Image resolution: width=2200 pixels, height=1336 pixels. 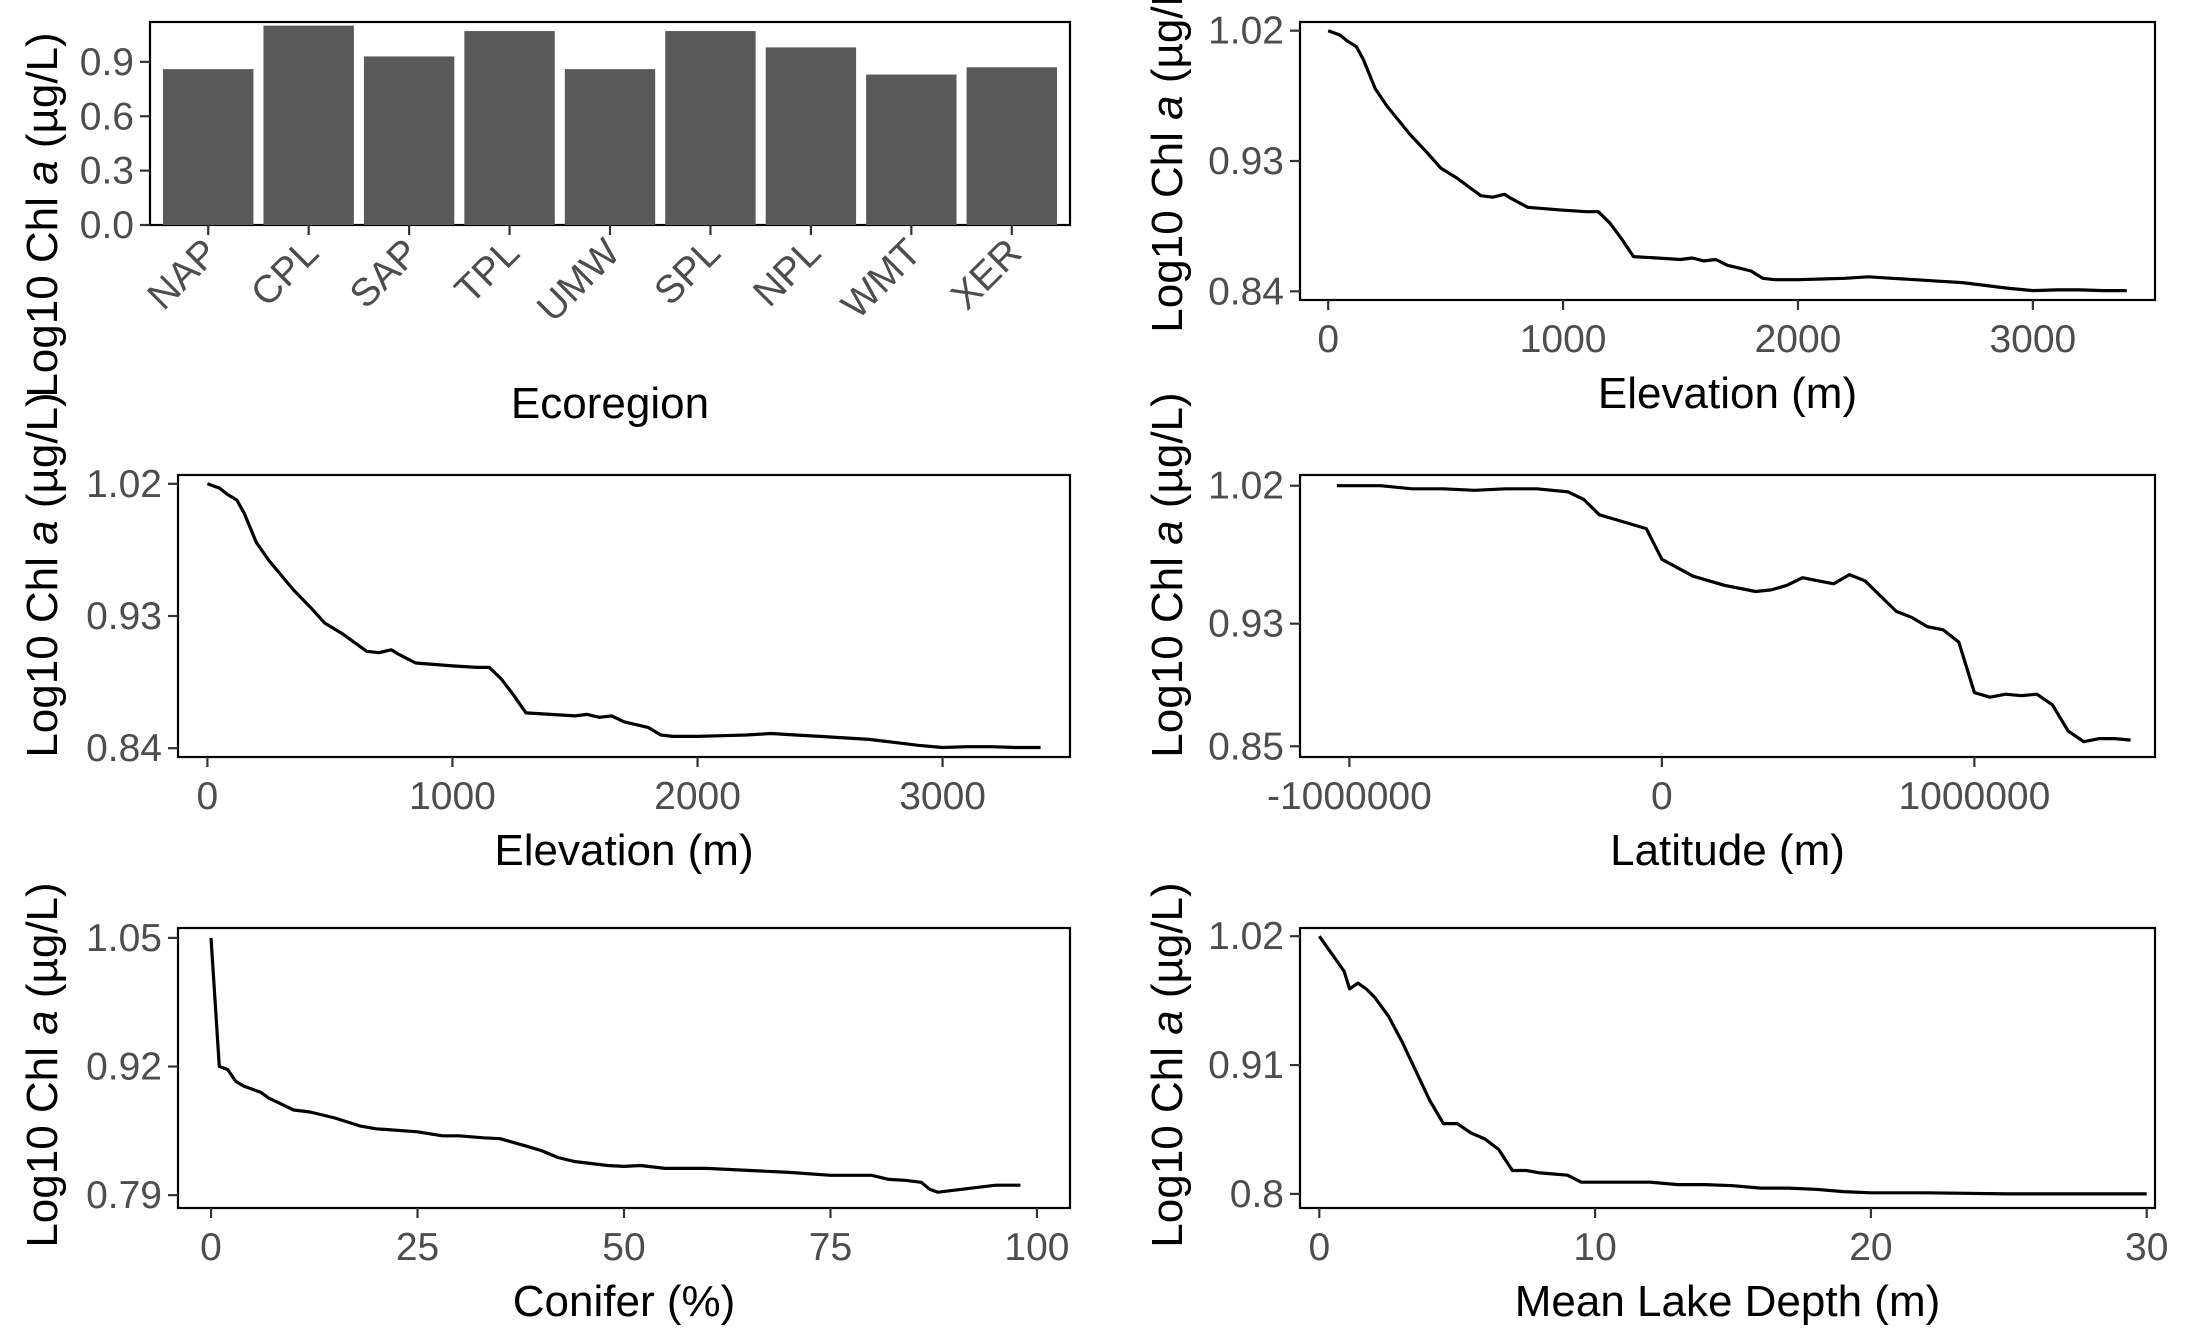 What do you see at coordinates (811, 136) in the screenshot?
I see `bar-npl` at bounding box center [811, 136].